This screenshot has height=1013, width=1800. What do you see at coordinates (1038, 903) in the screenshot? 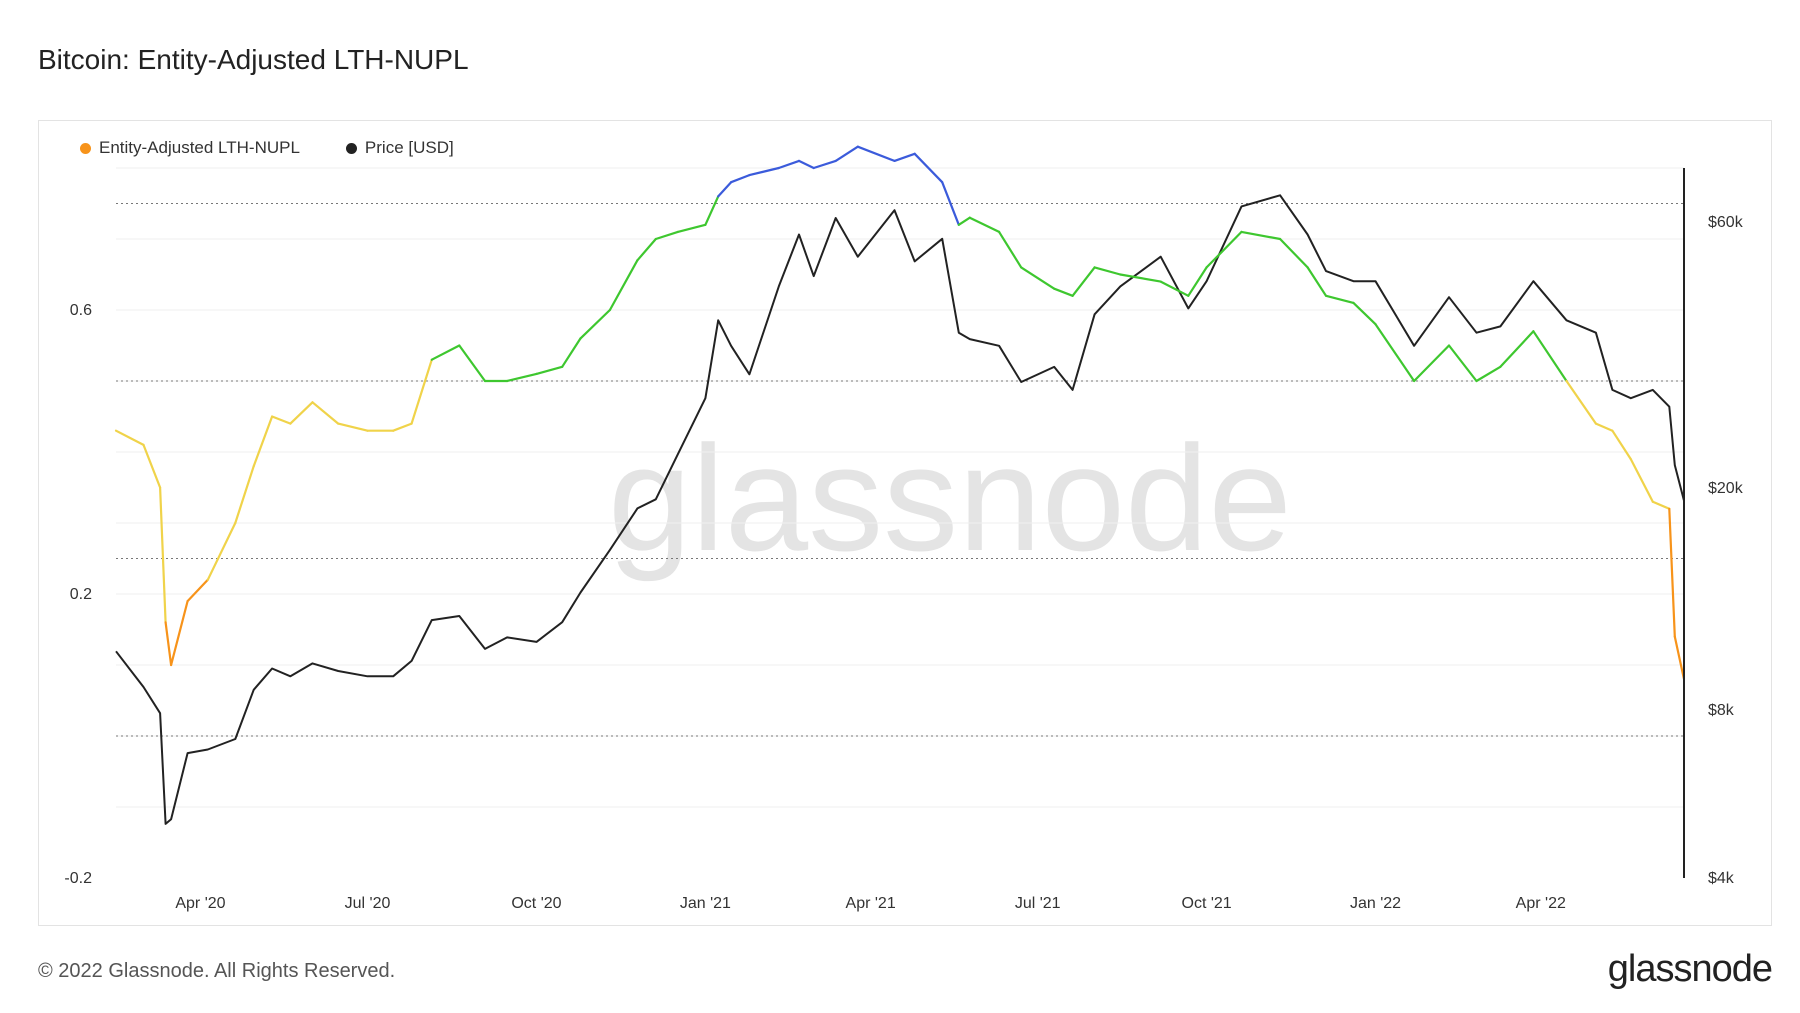
I see `x-tick-label: Jul '21` at bounding box center [1038, 903].